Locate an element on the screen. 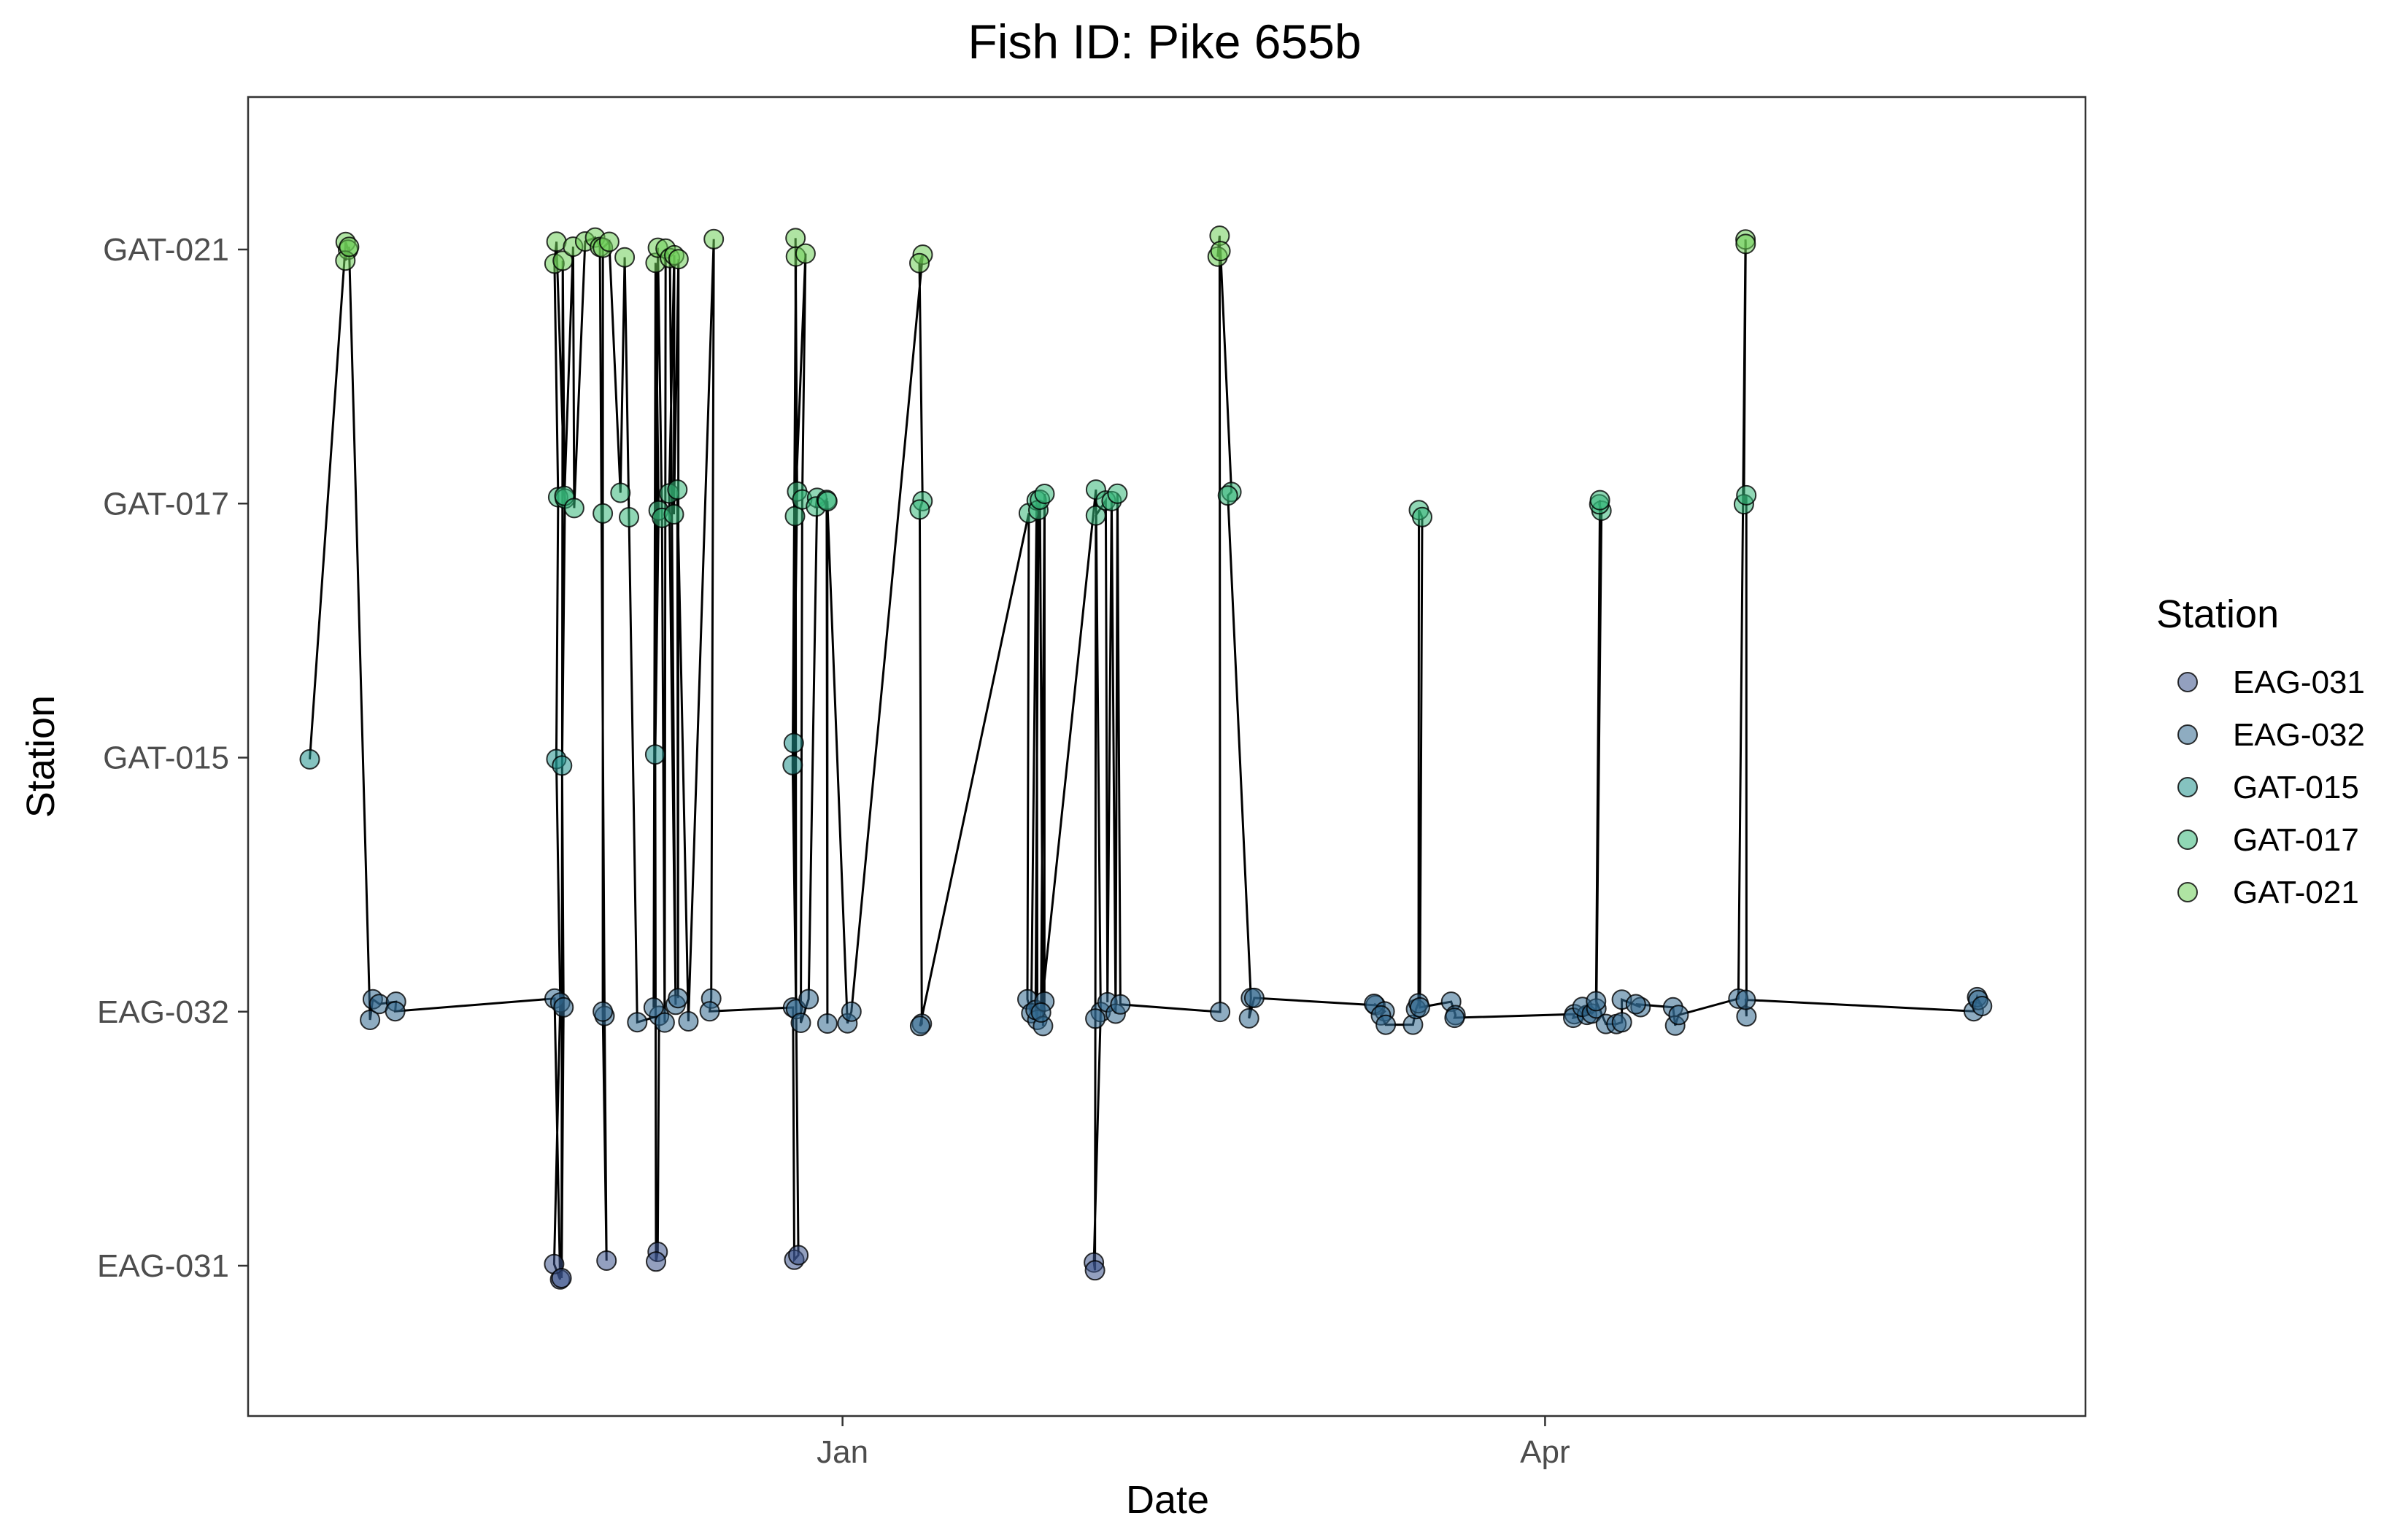  x-tick-label: Apr is located at coordinates (1545, 1452).